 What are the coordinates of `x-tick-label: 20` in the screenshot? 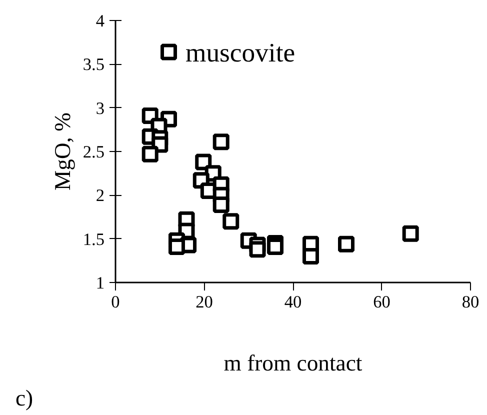 It's located at (204, 302).